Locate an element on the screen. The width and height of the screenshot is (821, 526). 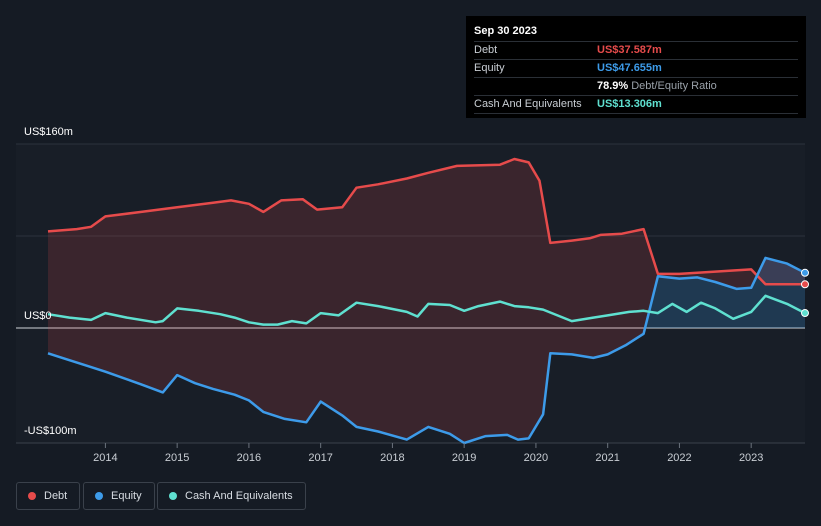
tooltip-ratio-caption: Debt/Equity Ratio is located at coordinates (674, 86).